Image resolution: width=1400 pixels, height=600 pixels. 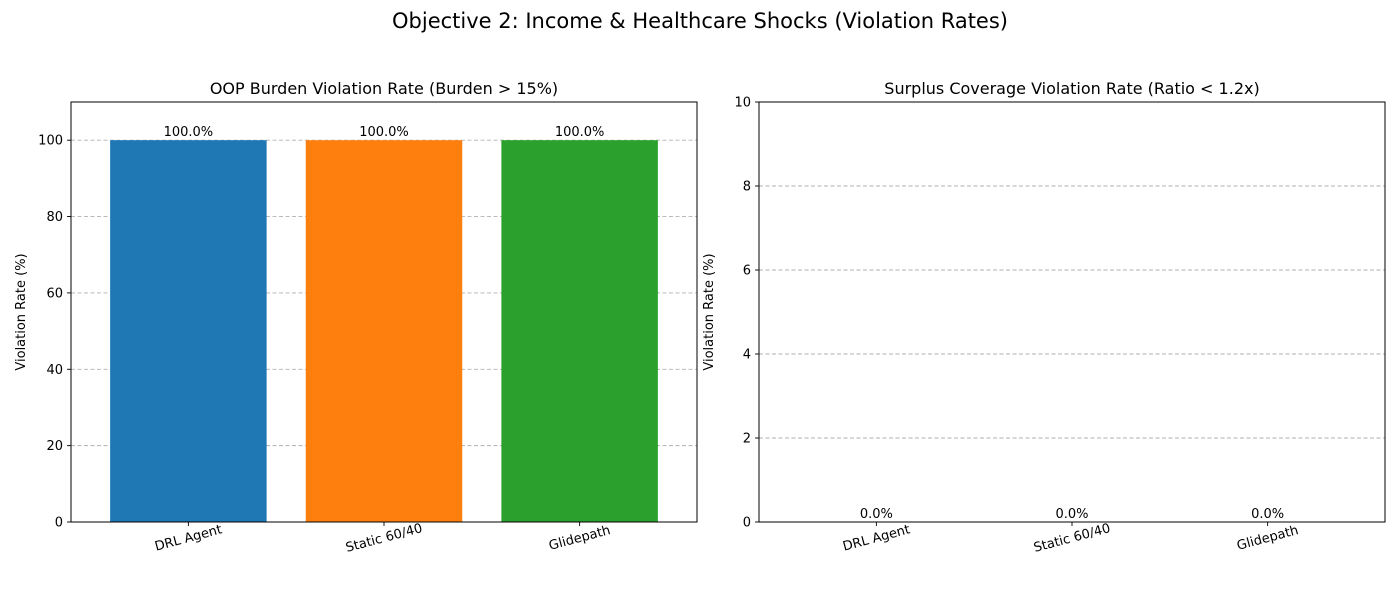 What do you see at coordinates (384, 88) in the screenshot?
I see `axes-title: OOP Burden Violation Rate (Burden > 15%)` at bounding box center [384, 88].